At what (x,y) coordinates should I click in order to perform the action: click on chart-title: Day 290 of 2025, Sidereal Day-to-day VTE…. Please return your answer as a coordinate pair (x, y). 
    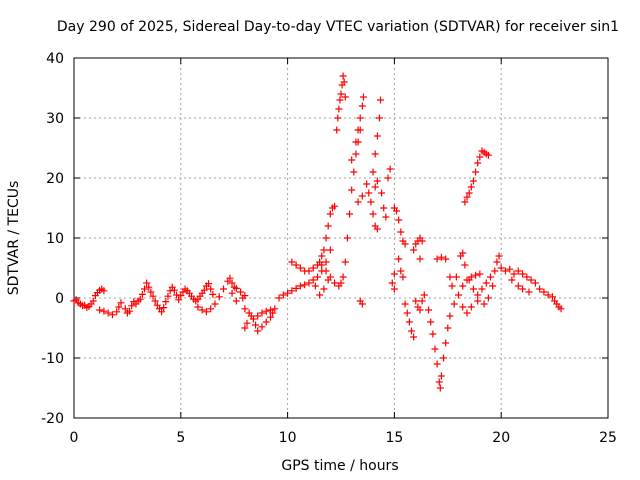
    Looking at the image, I should click on (338, 27).